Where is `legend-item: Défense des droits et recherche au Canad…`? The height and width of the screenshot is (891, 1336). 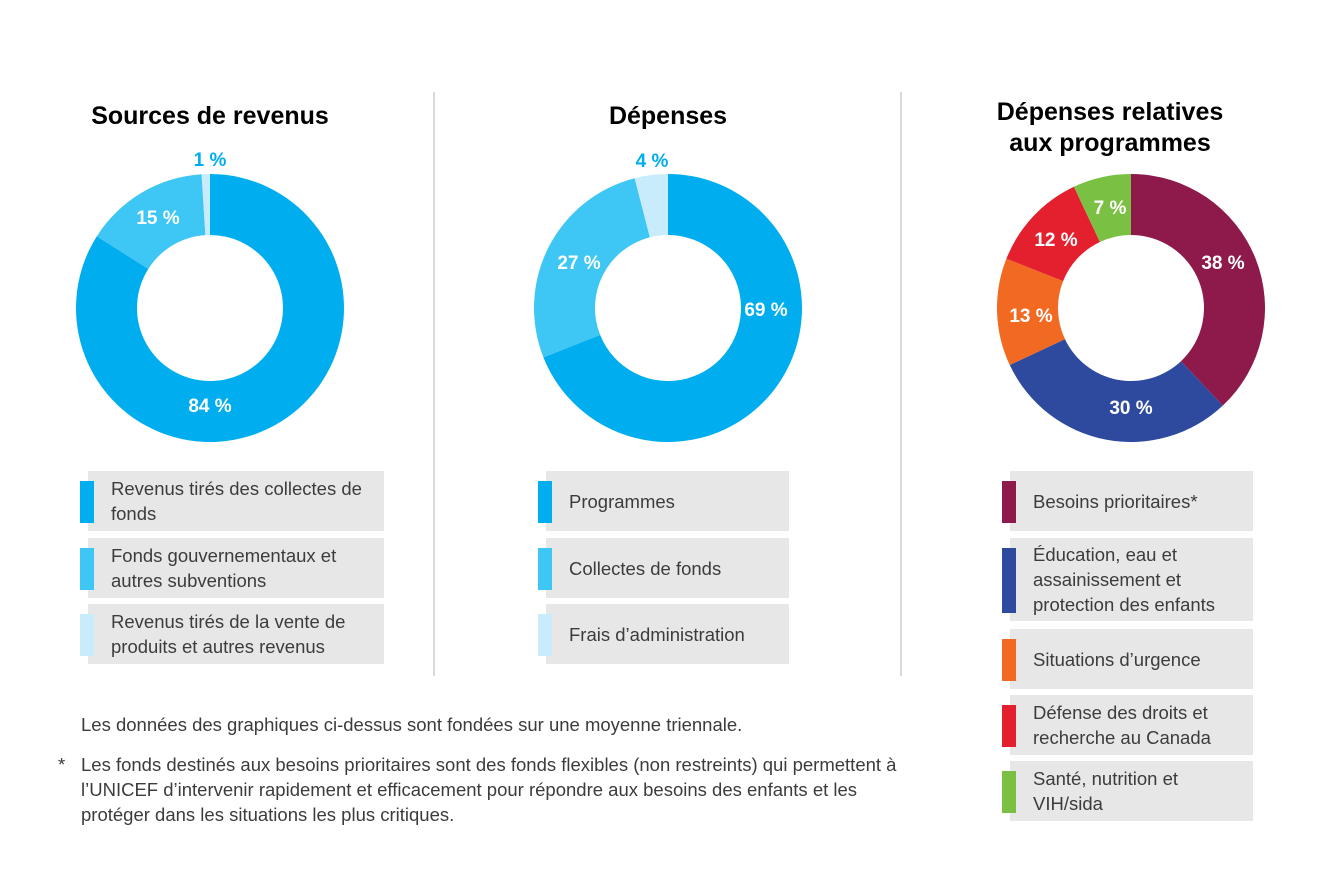 legend-item: Défense des droits et recherche au Canad… is located at coordinates (1127, 725).